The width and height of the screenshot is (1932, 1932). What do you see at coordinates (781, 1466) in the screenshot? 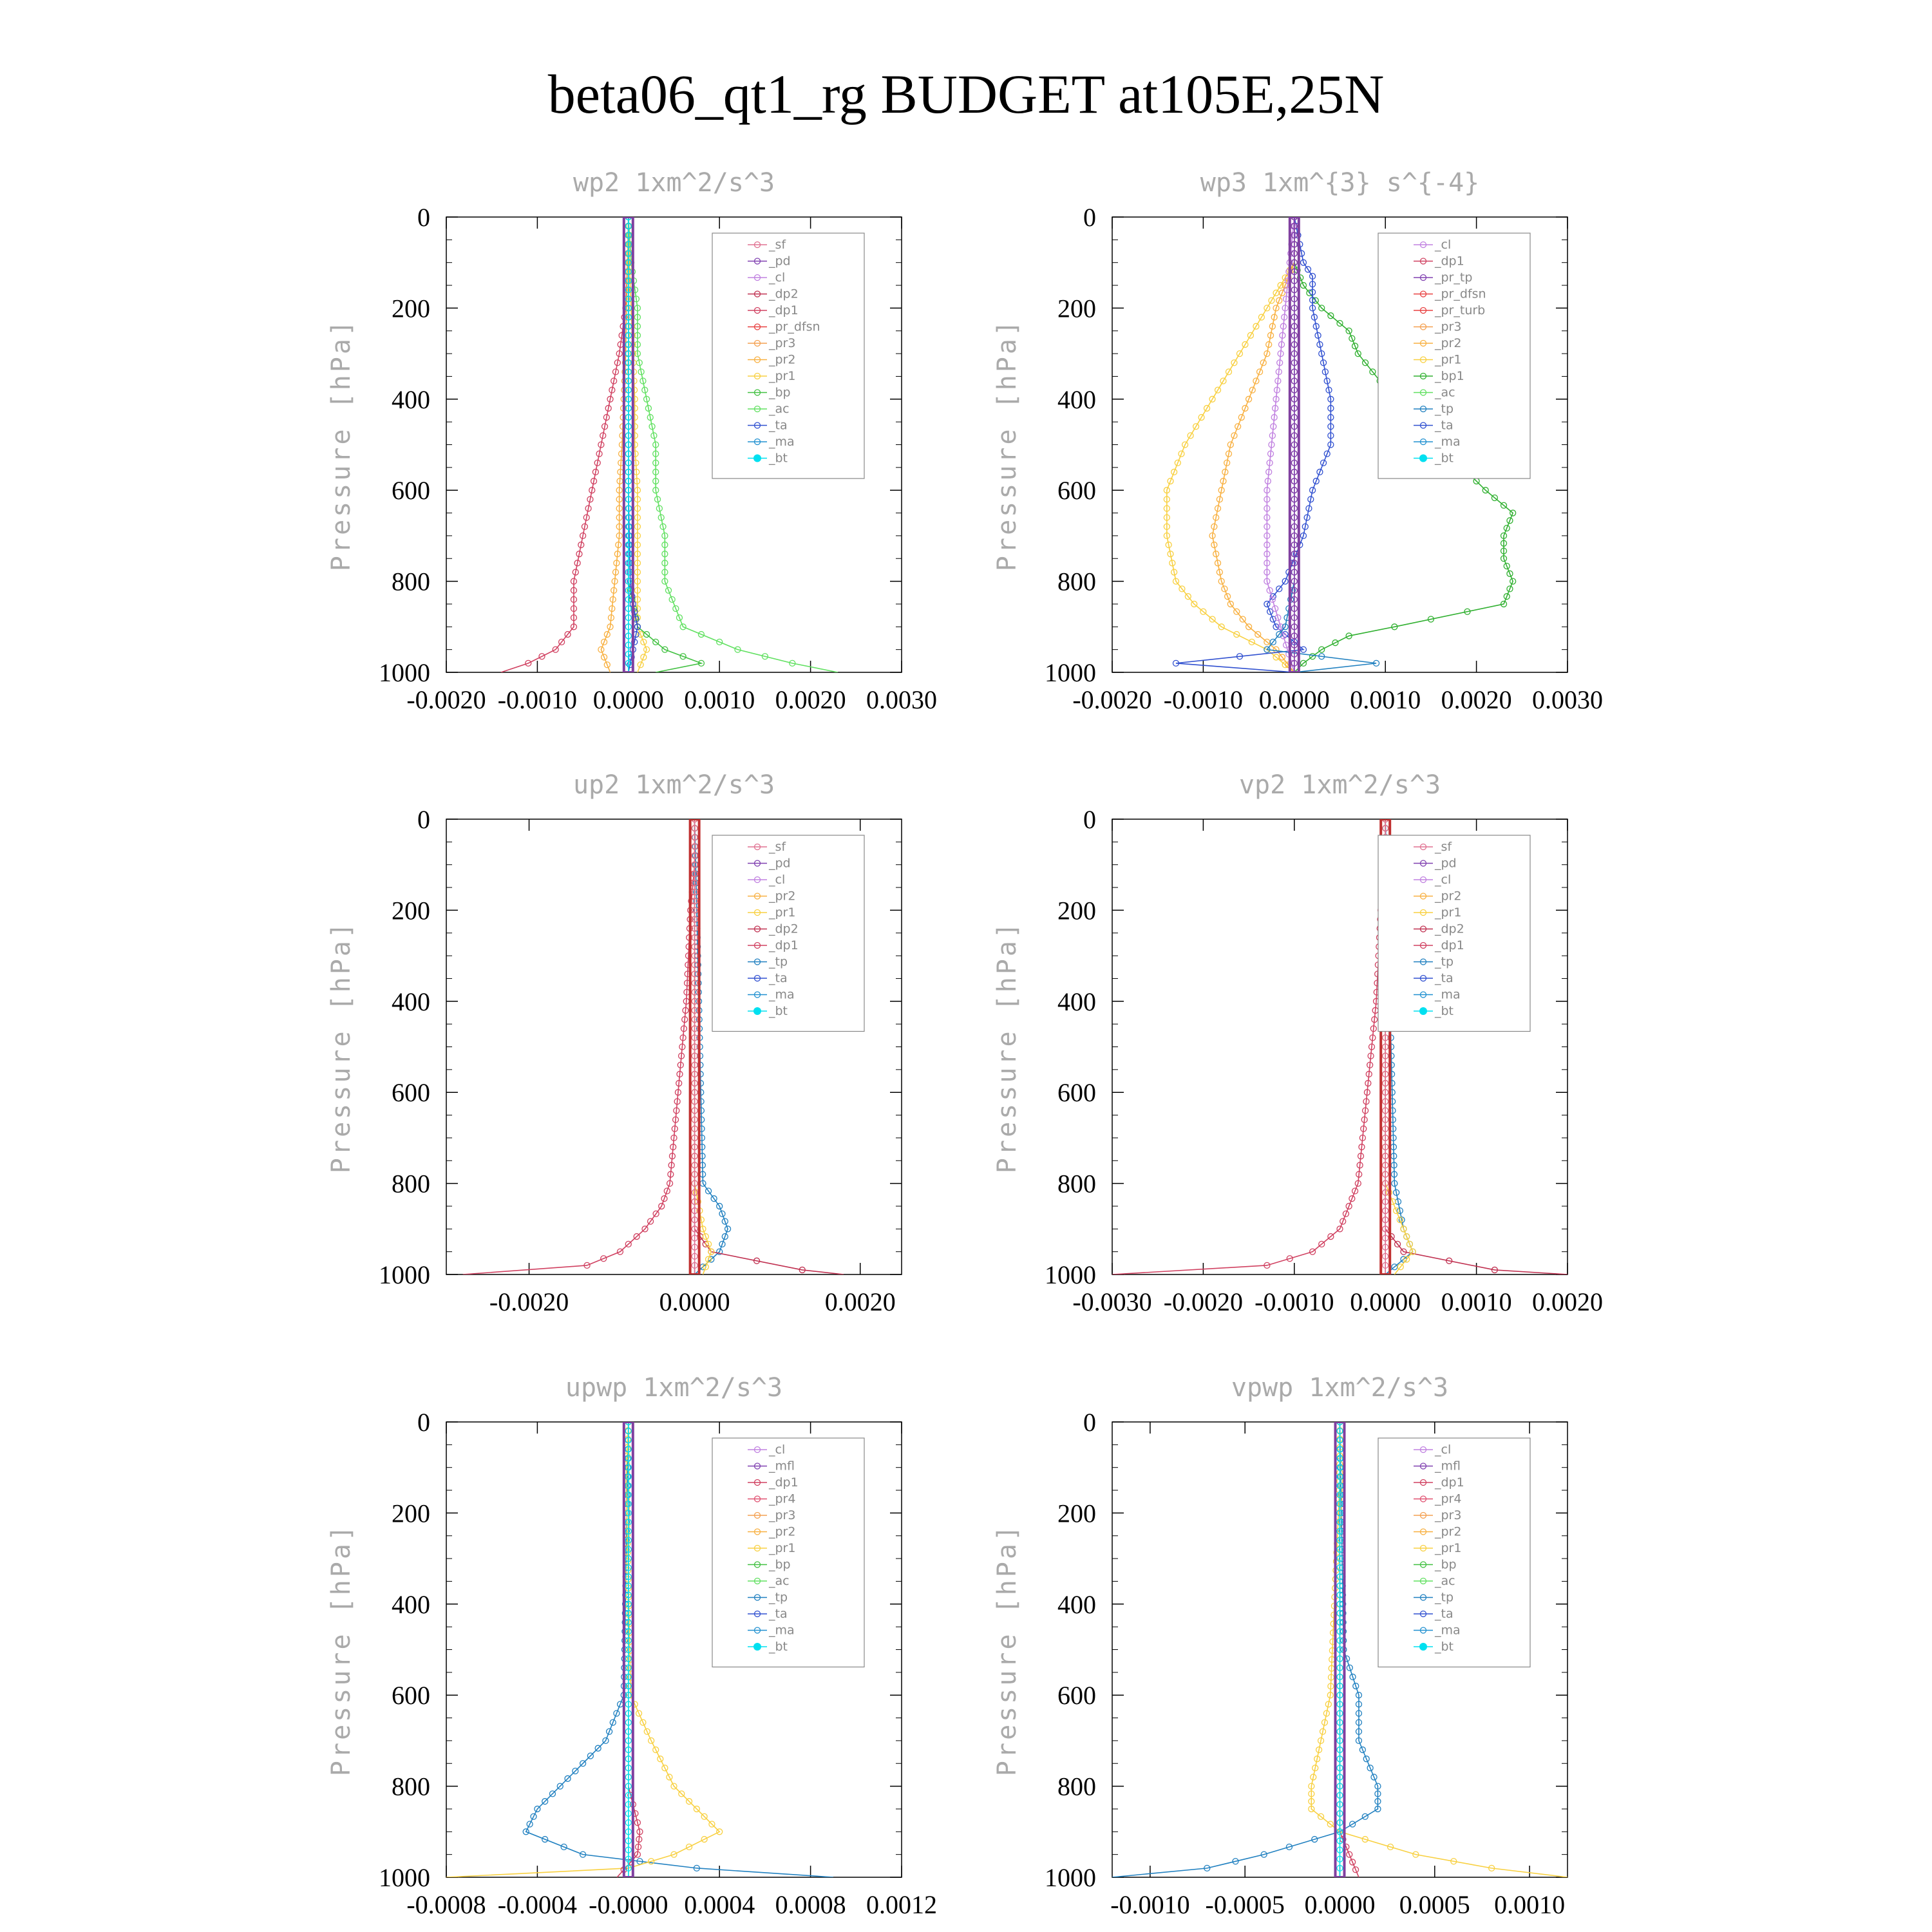
I see `legend-label: _mfl` at bounding box center [781, 1466].